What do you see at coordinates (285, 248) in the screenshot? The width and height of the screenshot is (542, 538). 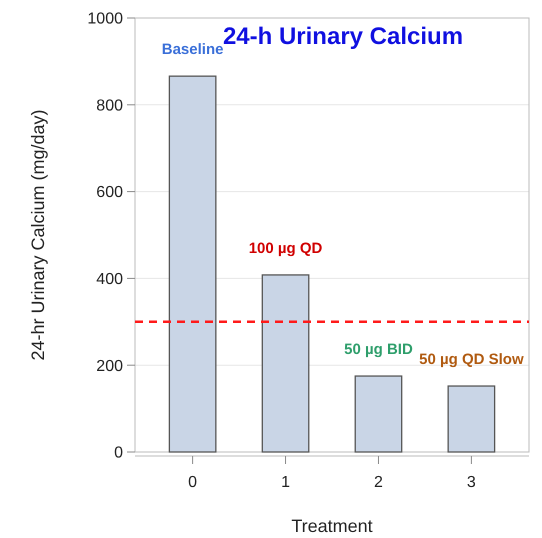 I see `annotation: 100 µg QD` at bounding box center [285, 248].